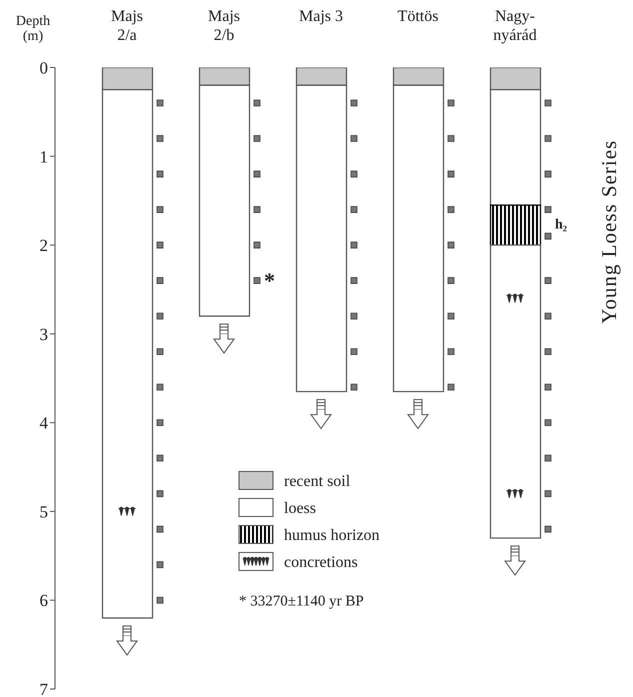 This screenshot has width=633, height=697. I want to click on y-tick-label: 1, so click(44, 156).